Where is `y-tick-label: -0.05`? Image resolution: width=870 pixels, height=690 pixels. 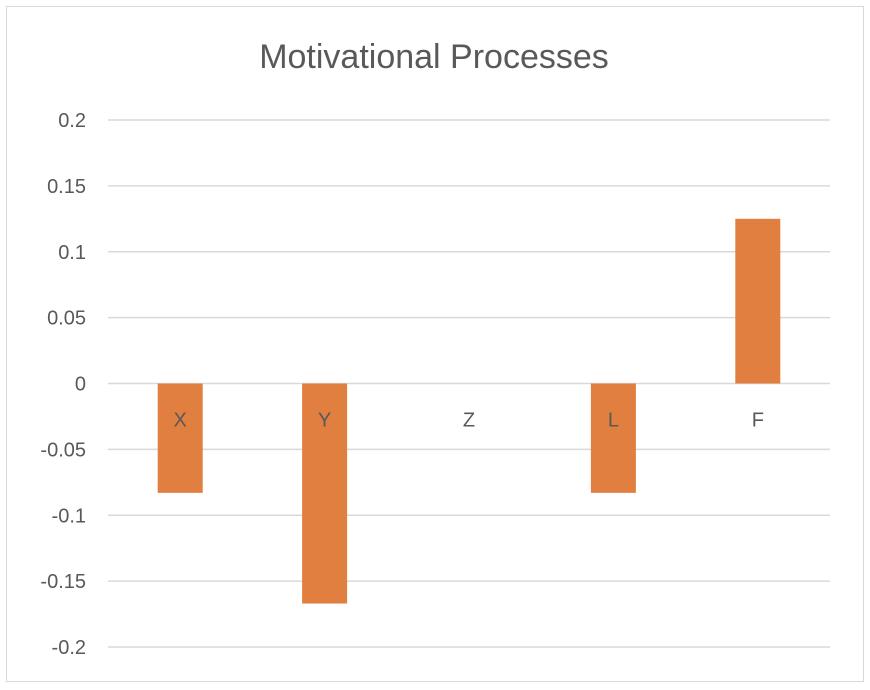 y-tick-label: -0.05 is located at coordinates (63, 450).